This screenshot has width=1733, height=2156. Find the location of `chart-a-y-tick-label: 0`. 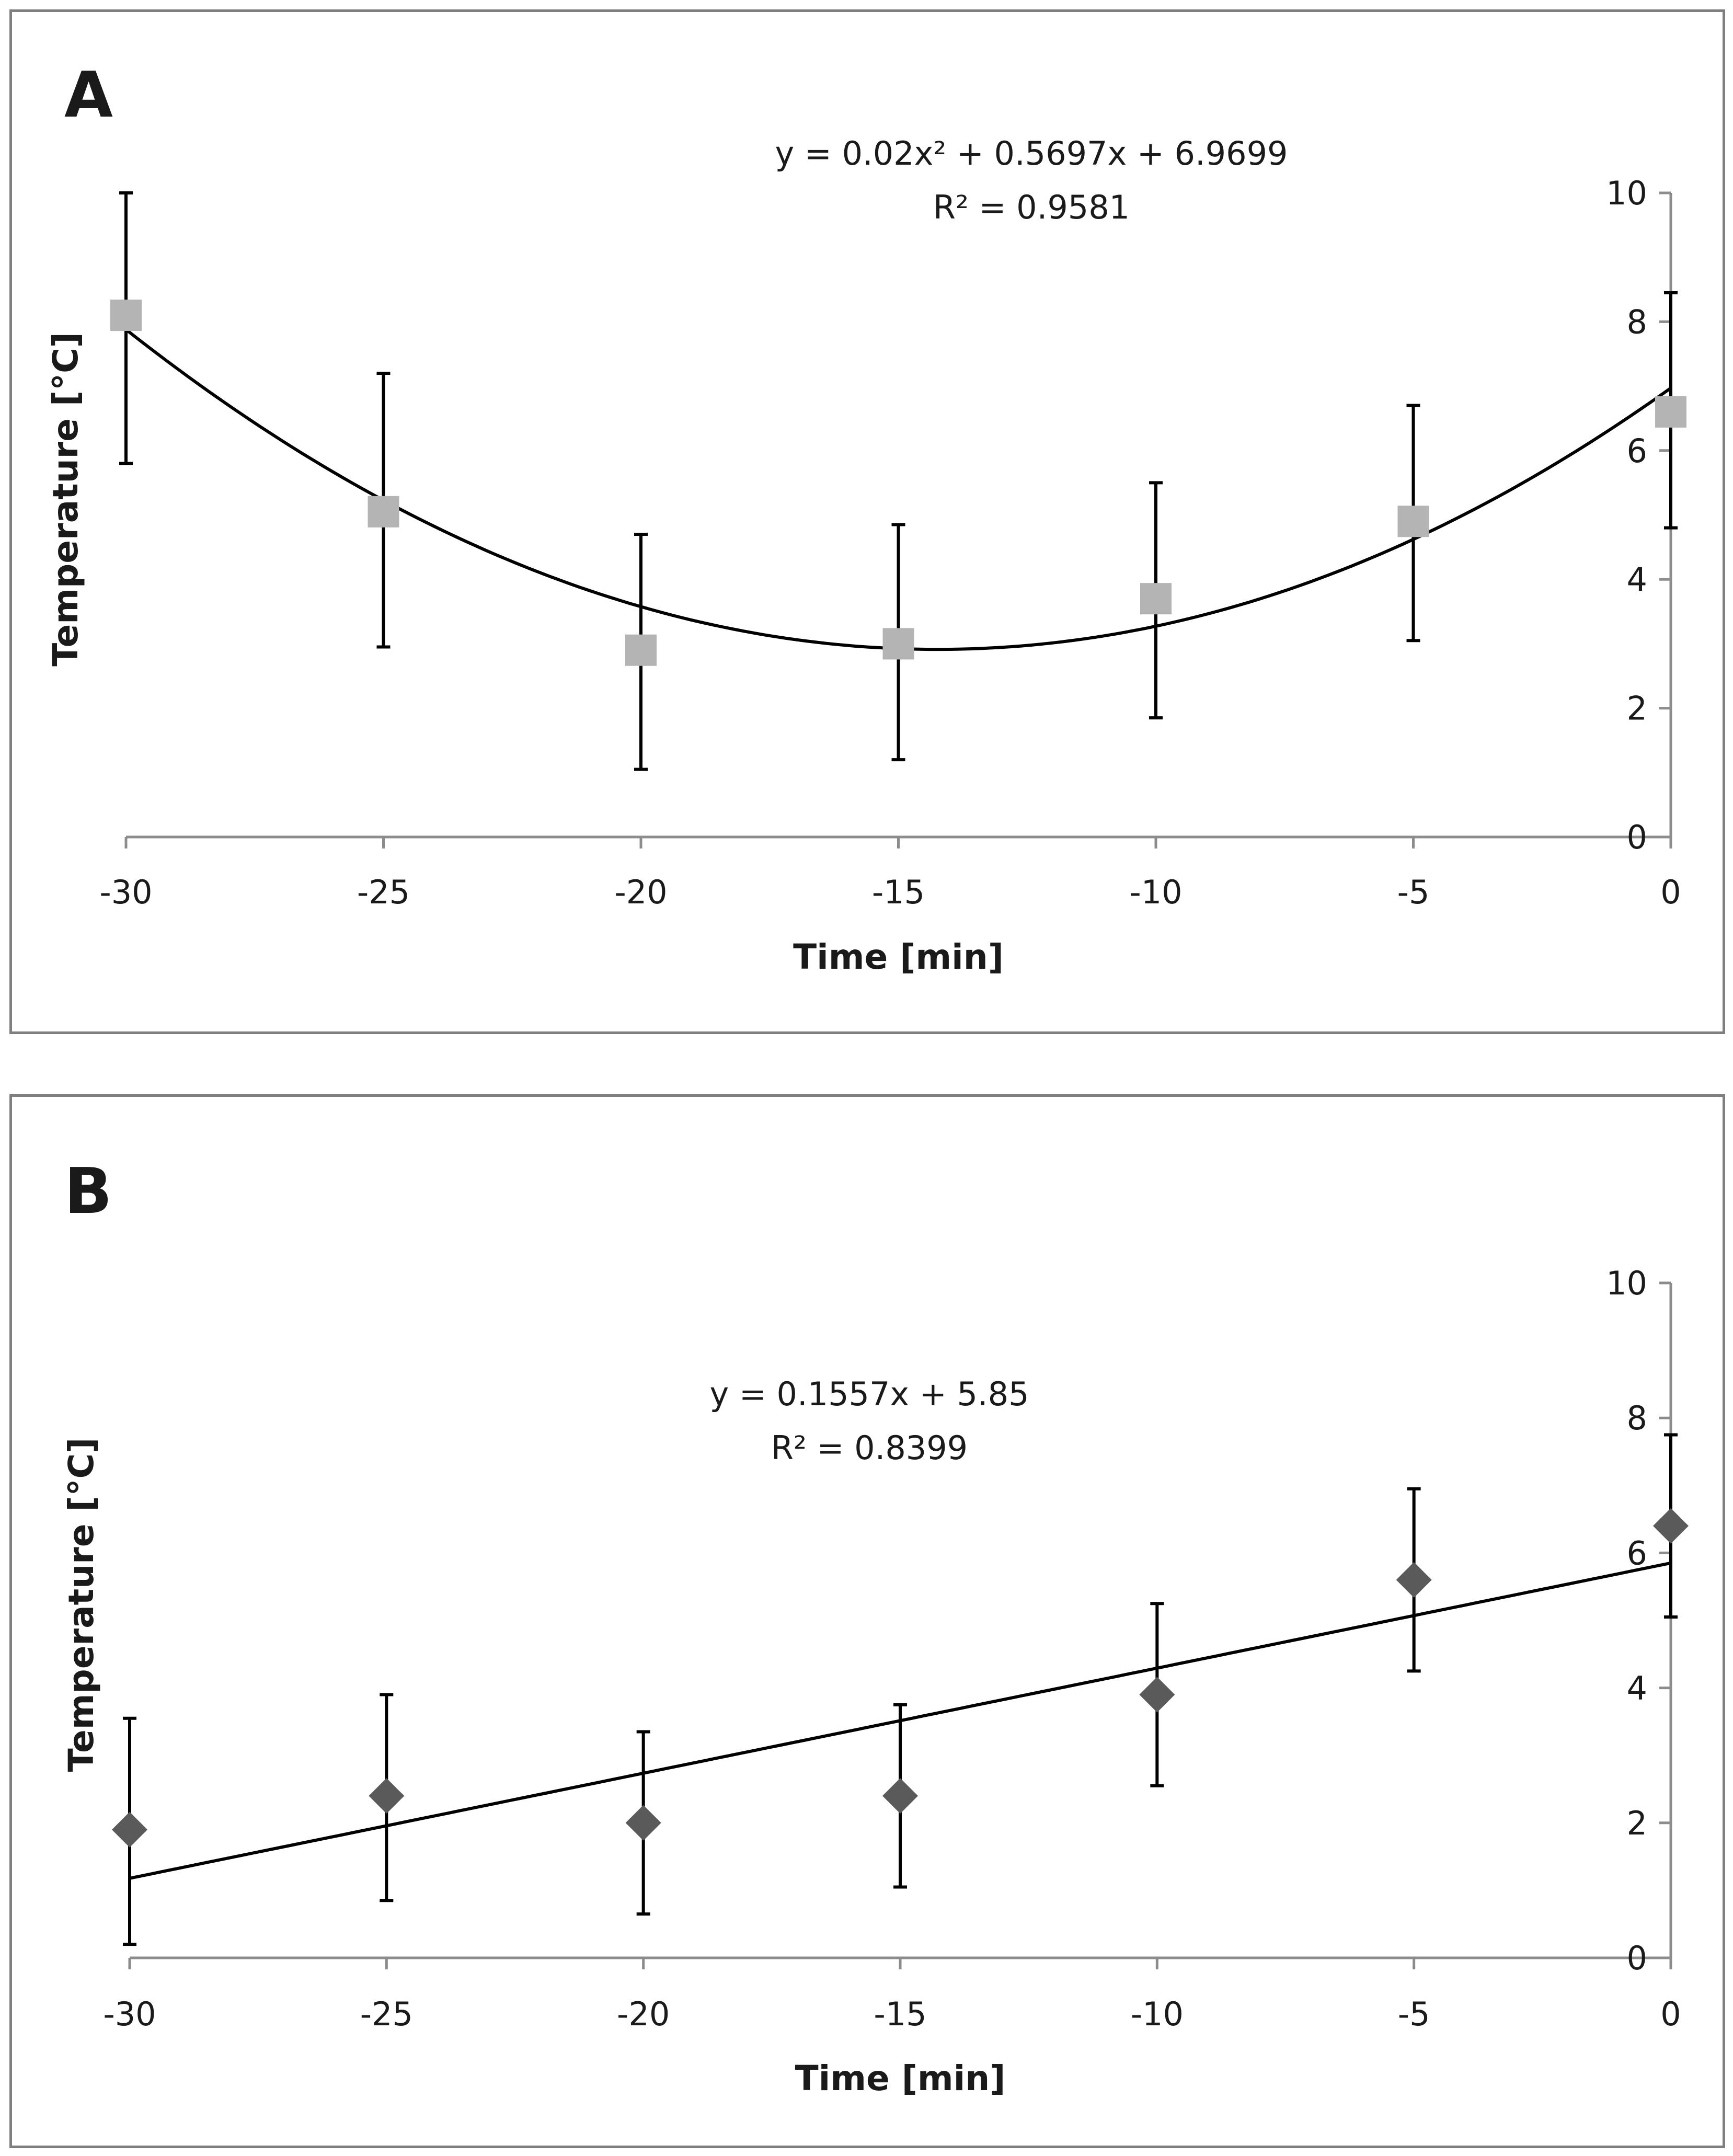

chart-a-y-tick-label: 0 is located at coordinates (1637, 837).